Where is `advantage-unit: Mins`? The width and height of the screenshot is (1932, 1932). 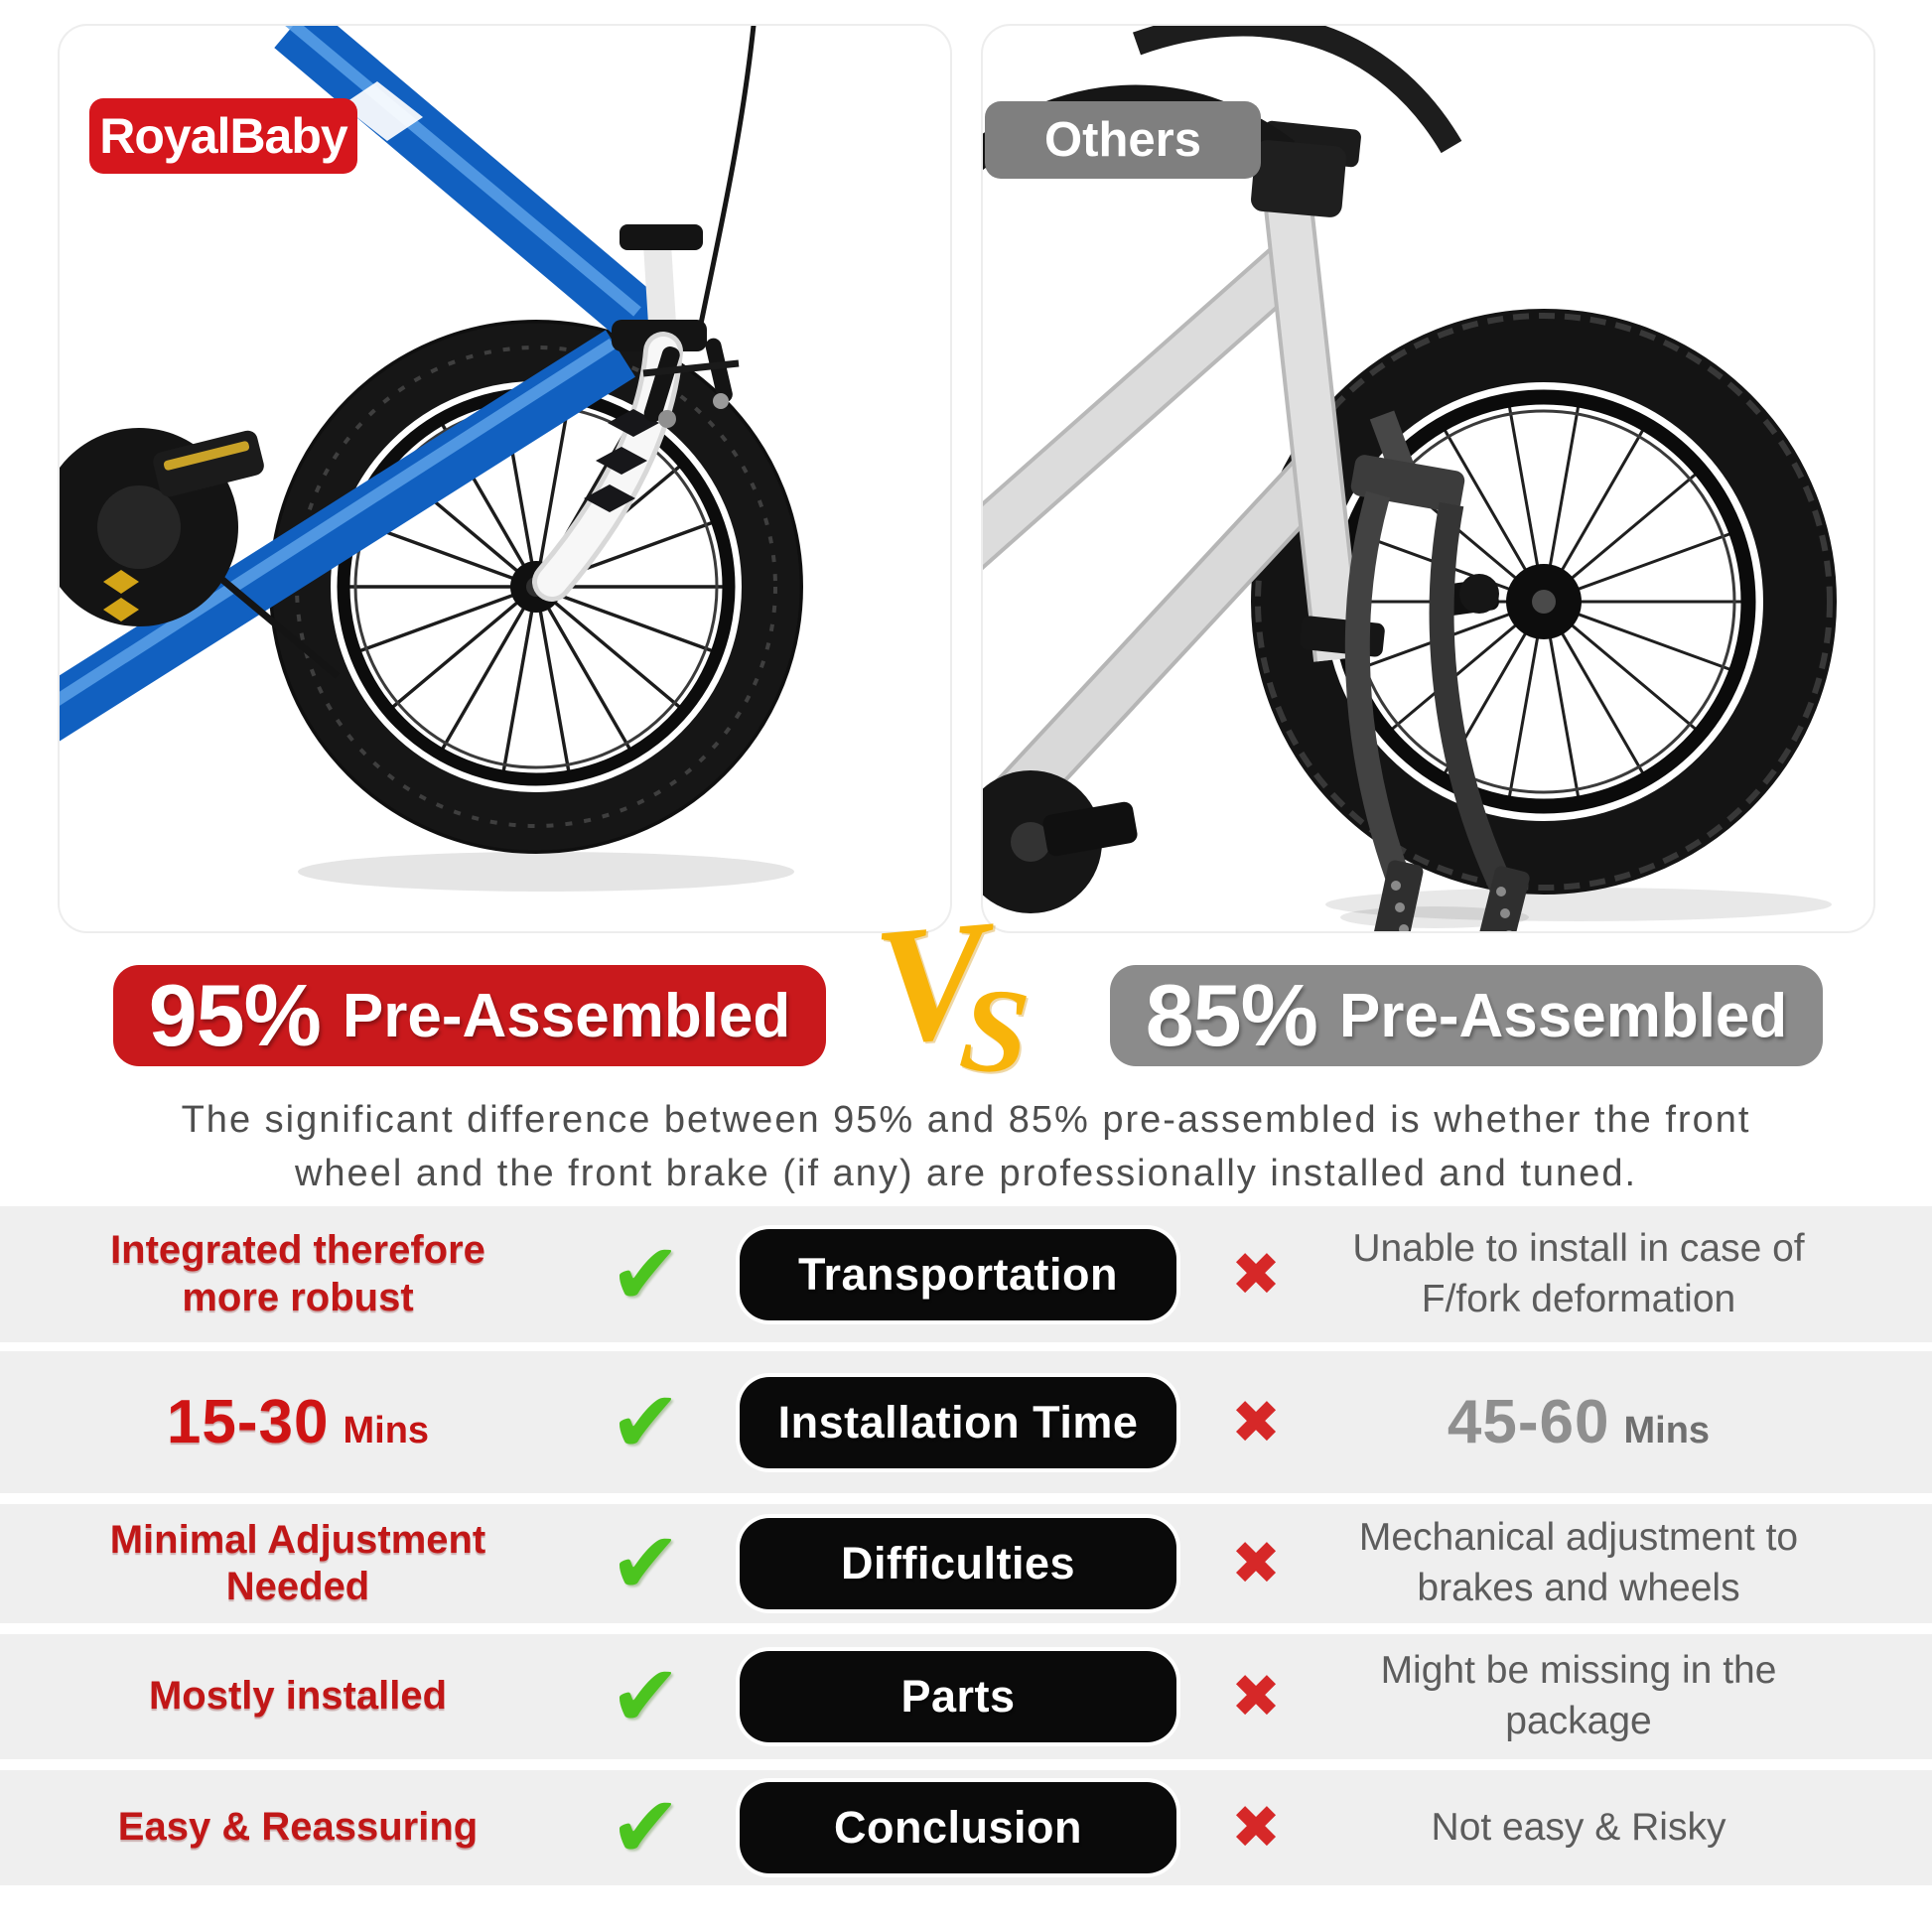
advantage-unit: Mins is located at coordinates (387, 1430).